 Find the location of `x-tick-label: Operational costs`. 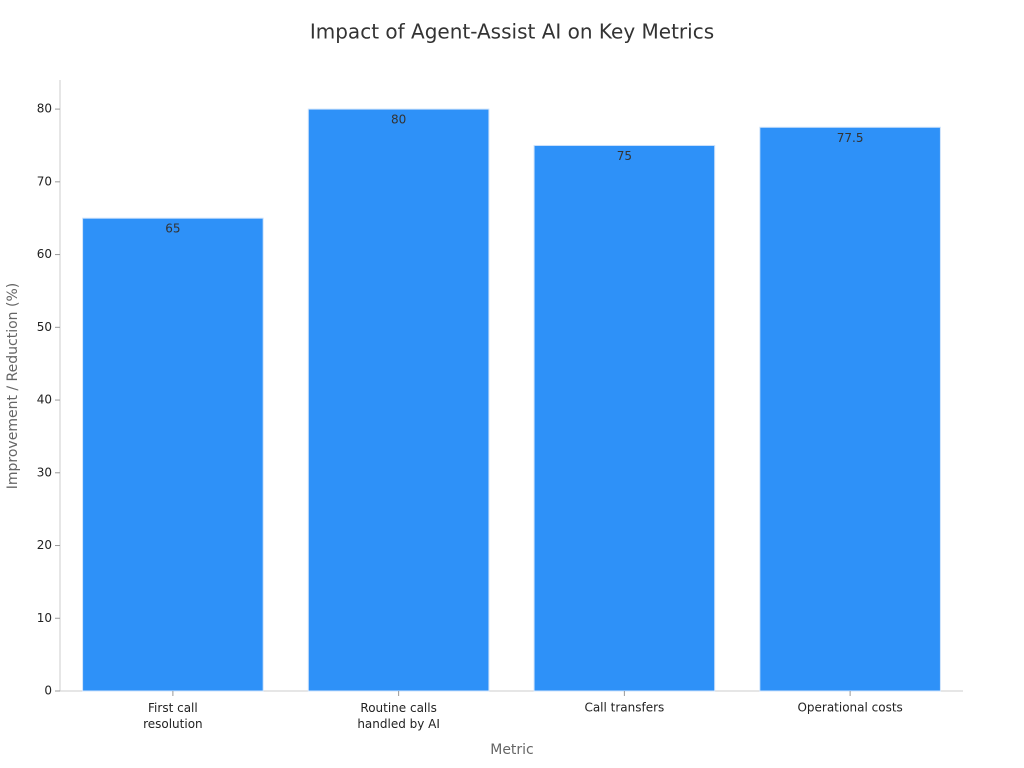

x-tick-label: Operational costs is located at coordinates (849, 708).